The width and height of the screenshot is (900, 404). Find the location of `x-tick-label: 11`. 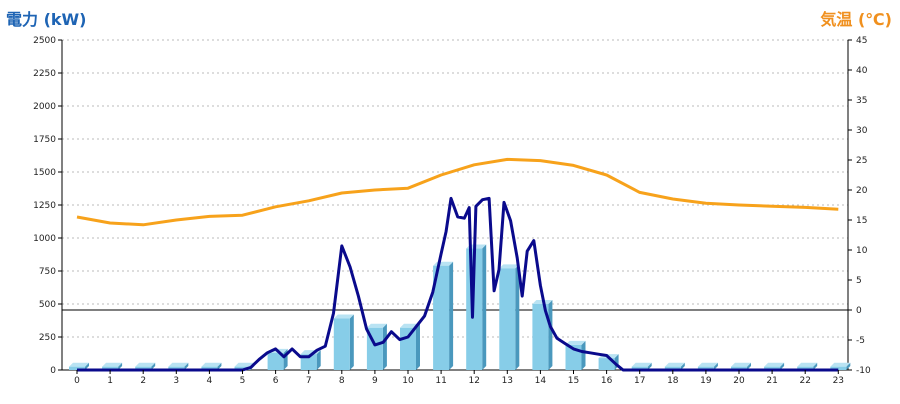

x-tick-label: 11 is located at coordinates (440, 381).